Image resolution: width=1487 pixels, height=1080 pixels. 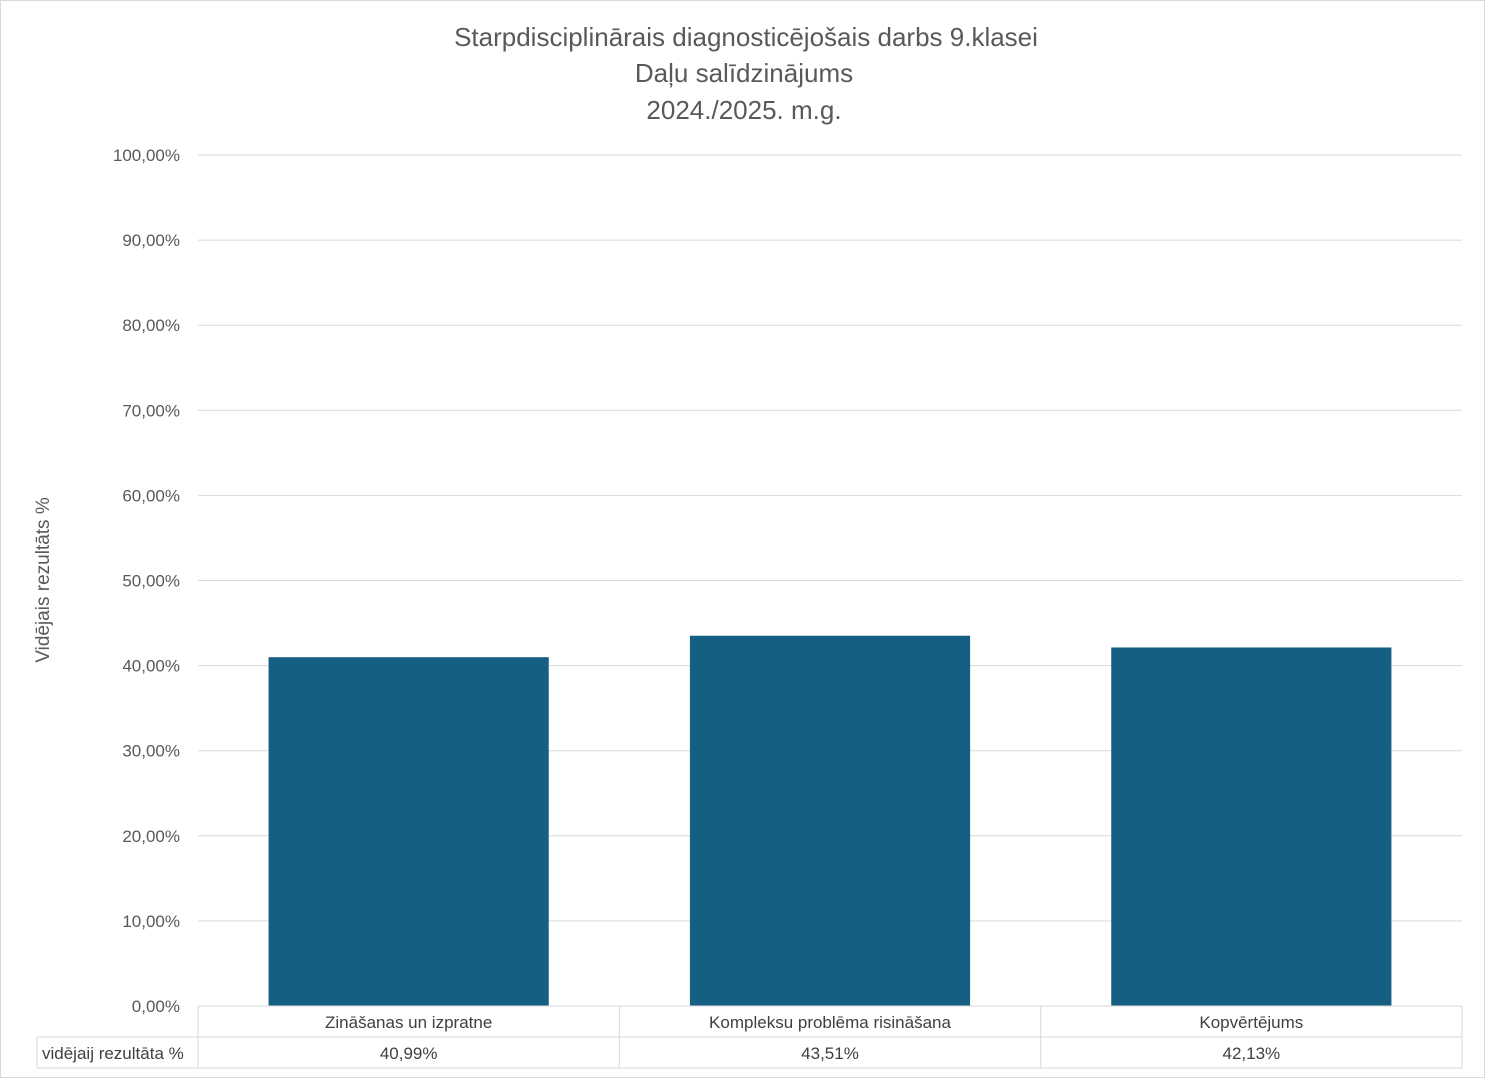 I want to click on y-tick-label: 30,00%, so click(x=151, y=751).